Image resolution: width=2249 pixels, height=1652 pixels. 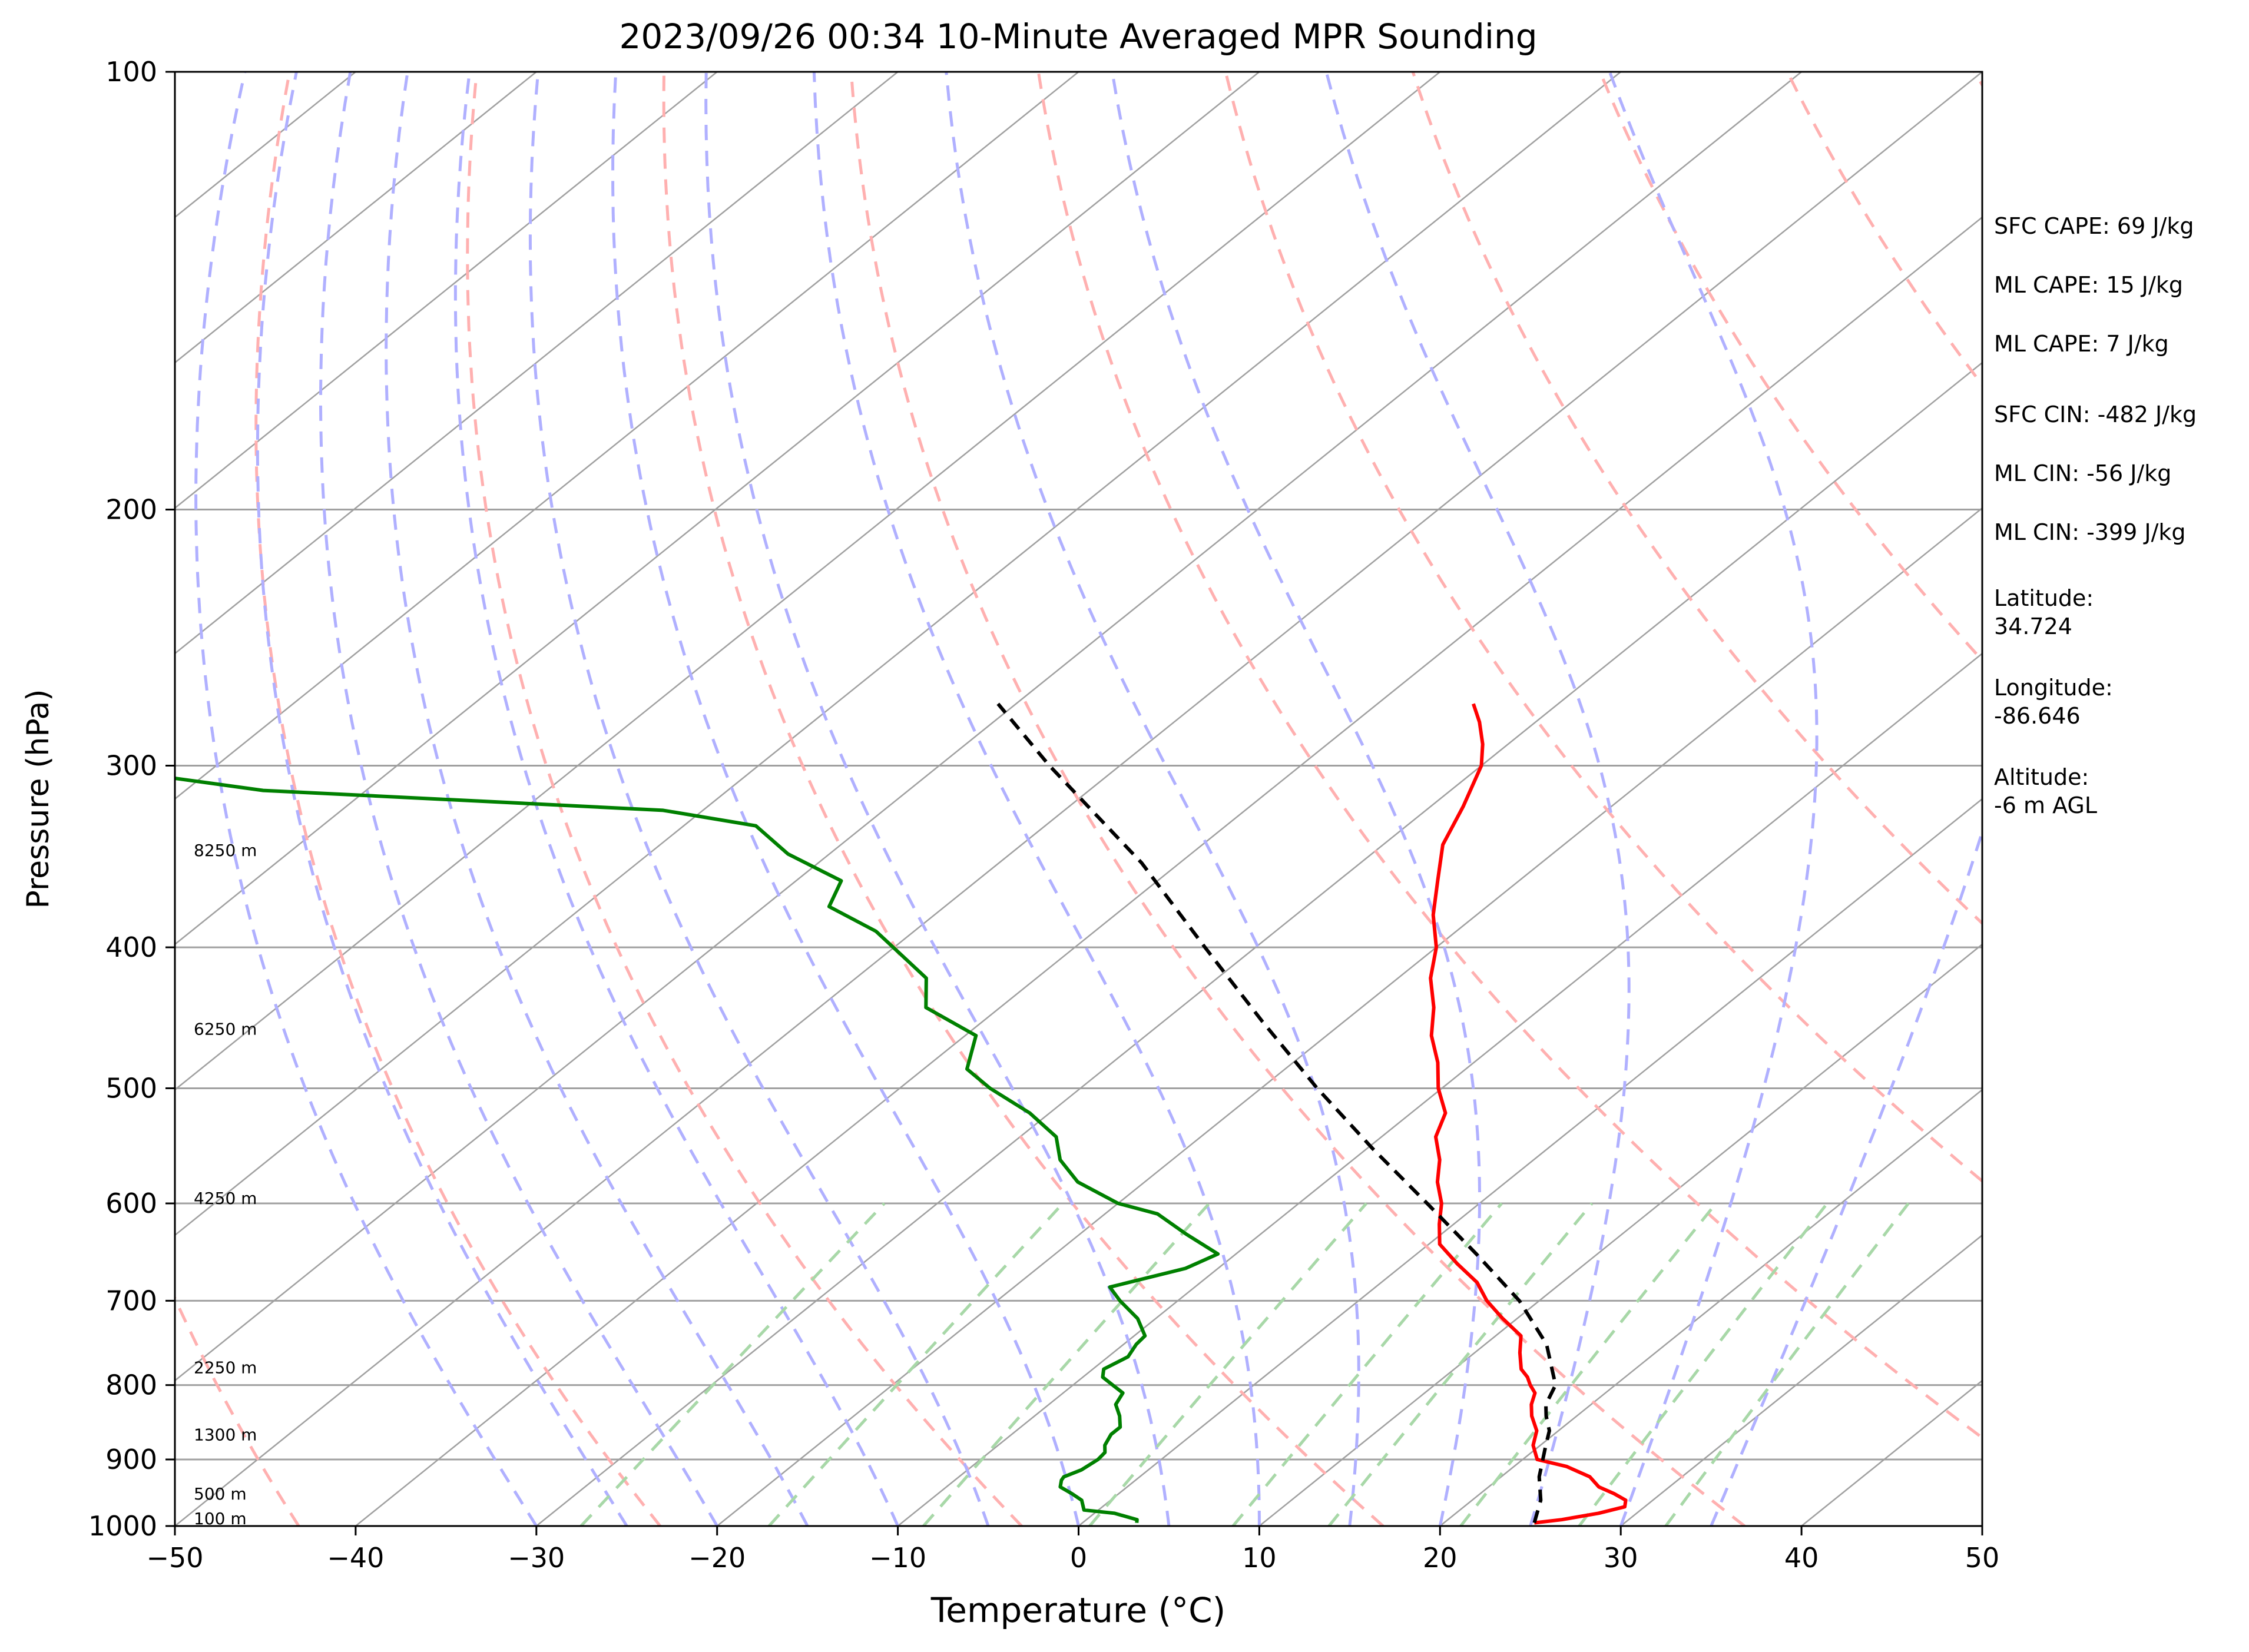 I want to click on ml-cin-text-2: ML CIN: -399 J/kg, so click(x=2090, y=532).